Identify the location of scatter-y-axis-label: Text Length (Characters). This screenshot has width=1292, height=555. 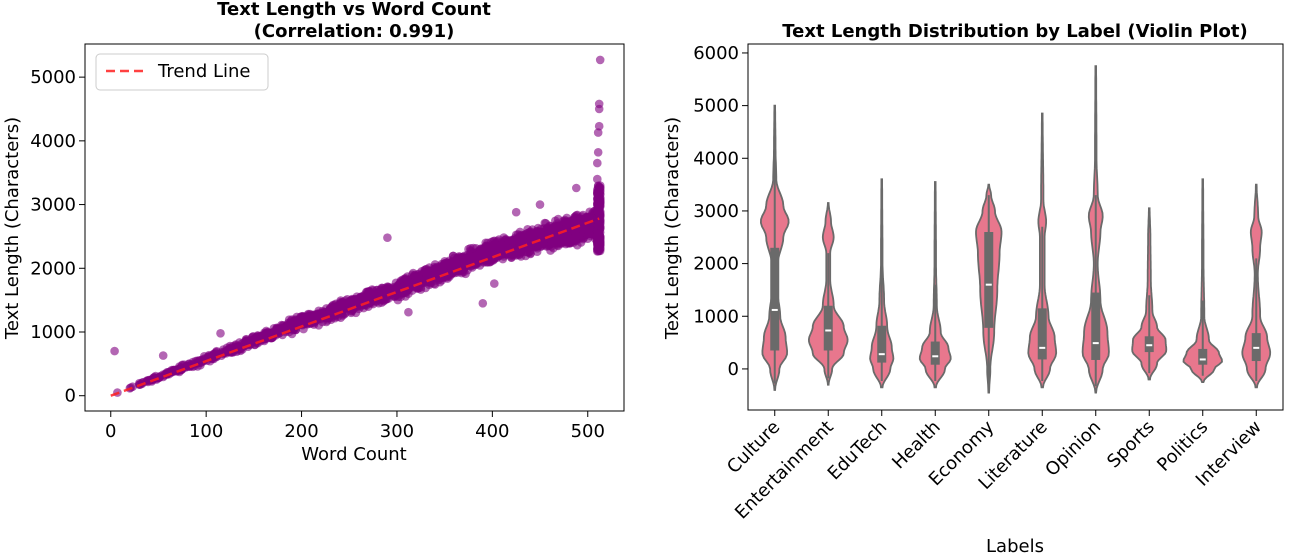
(12, 228).